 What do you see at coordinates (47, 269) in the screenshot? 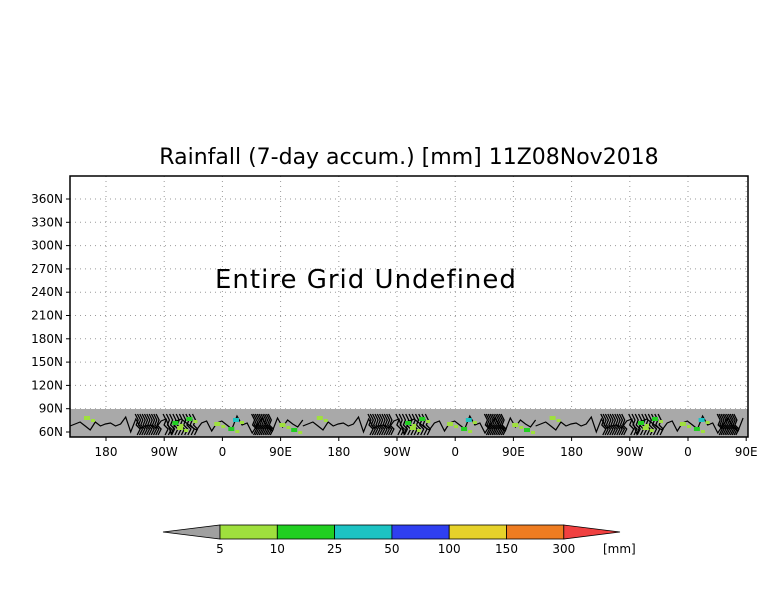
I see `y-tick-label: 270N` at bounding box center [47, 269].